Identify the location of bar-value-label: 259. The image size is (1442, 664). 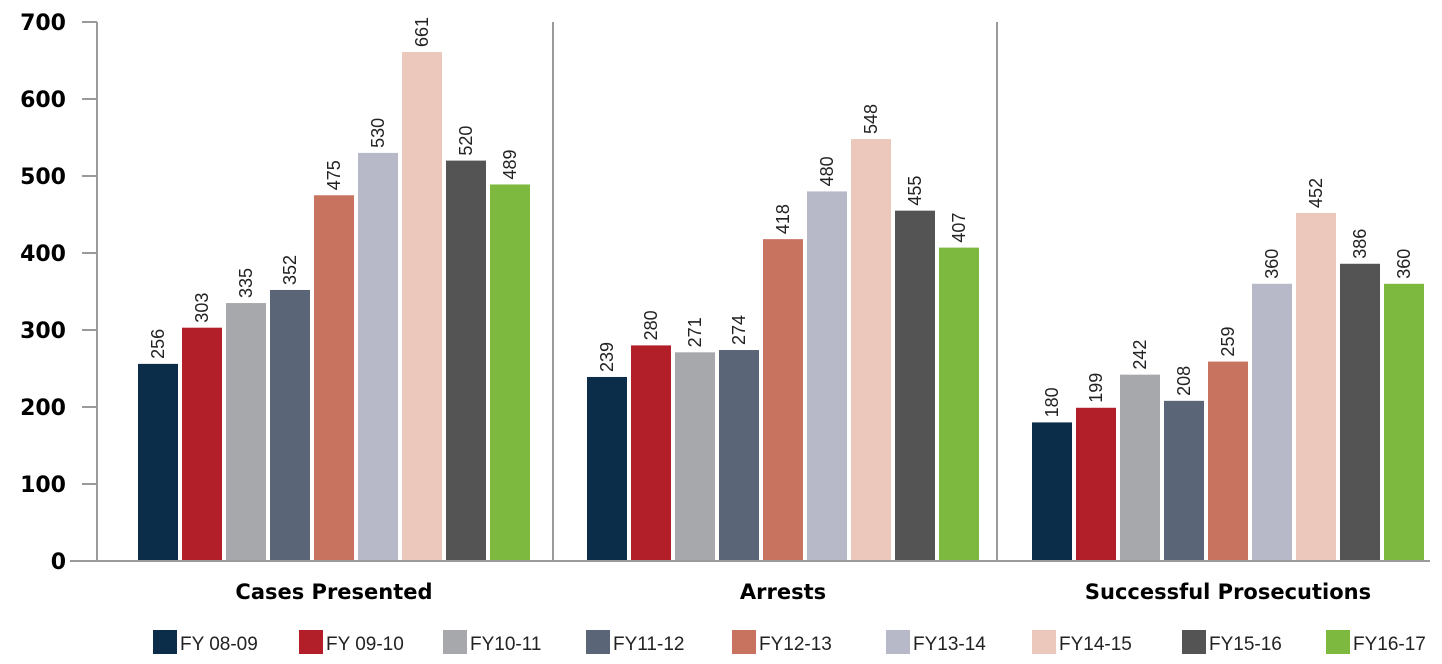
(1228, 342).